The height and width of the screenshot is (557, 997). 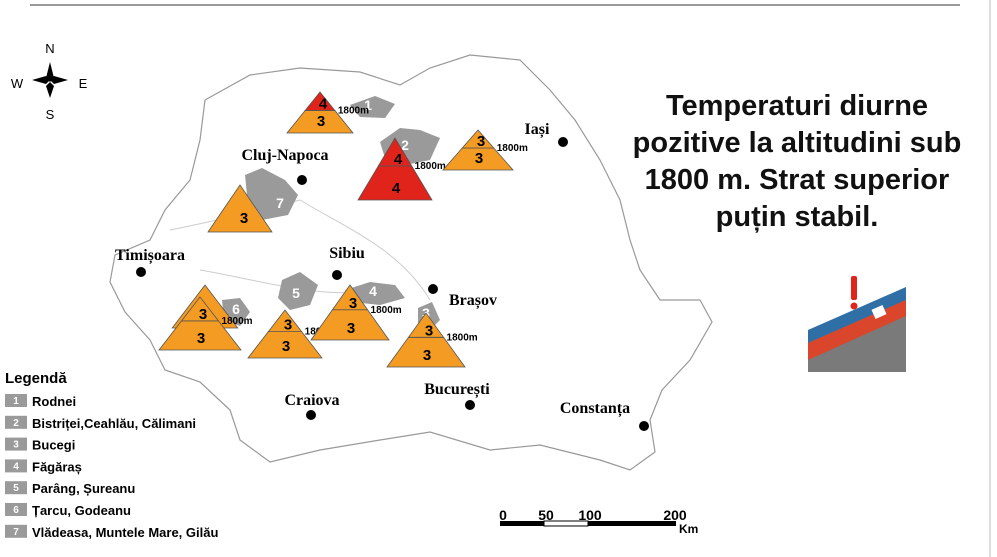 I want to click on scale-label: 100, so click(x=590, y=515).